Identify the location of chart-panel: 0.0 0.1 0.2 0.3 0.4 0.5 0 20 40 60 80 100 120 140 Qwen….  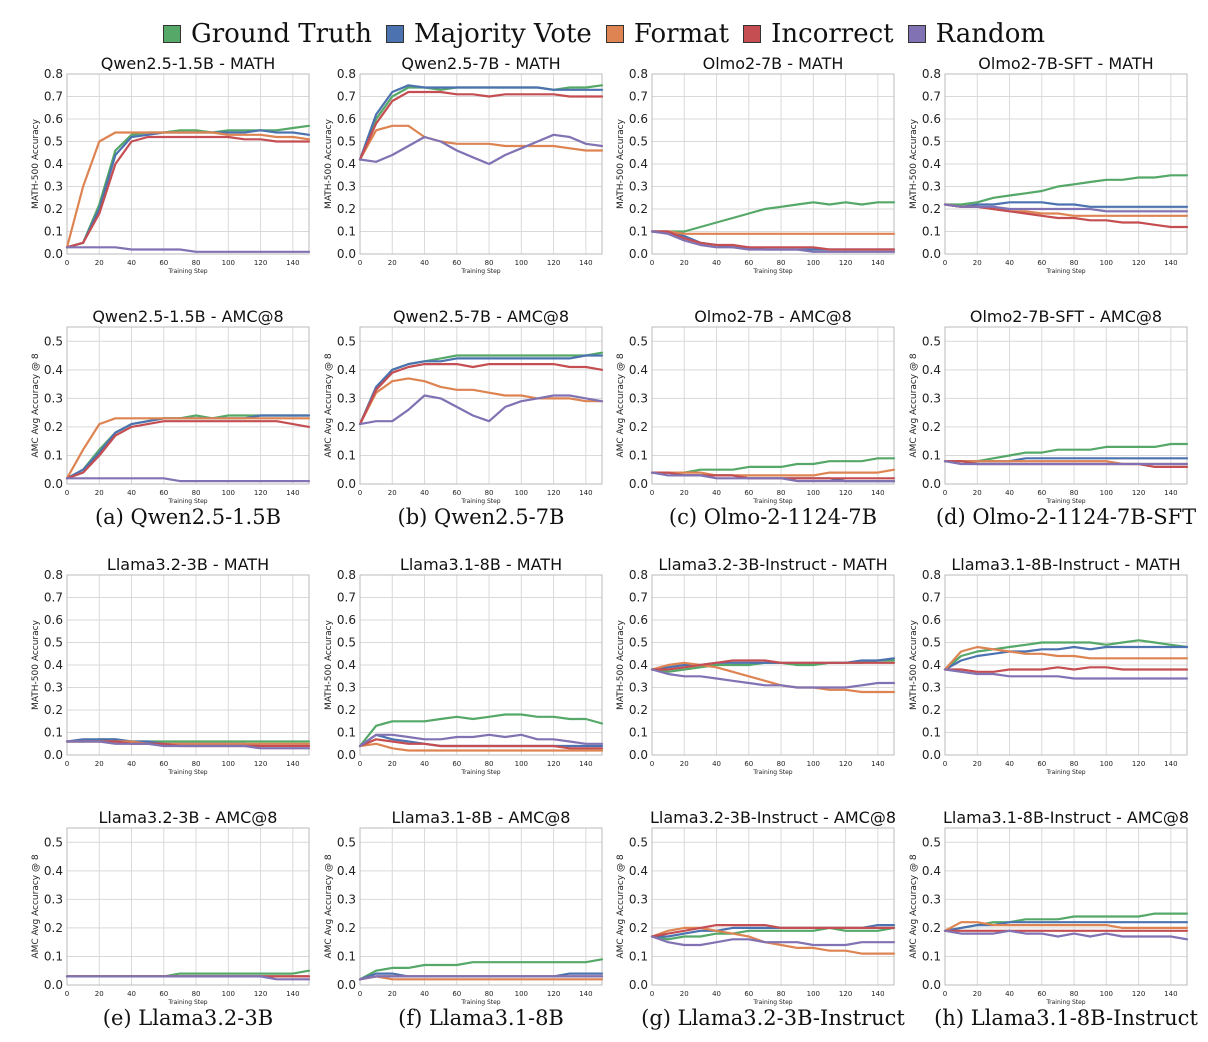
(464, 406).